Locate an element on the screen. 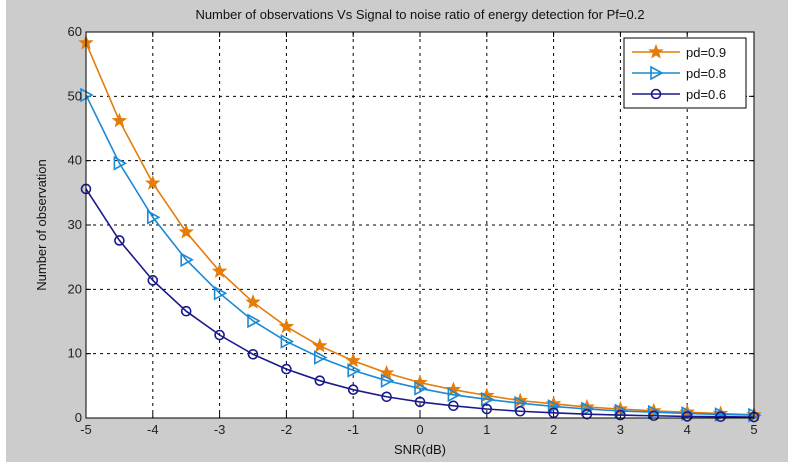 This screenshot has width=792, height=468. y-tick-label: 60 is located at coordinates (75, 31).